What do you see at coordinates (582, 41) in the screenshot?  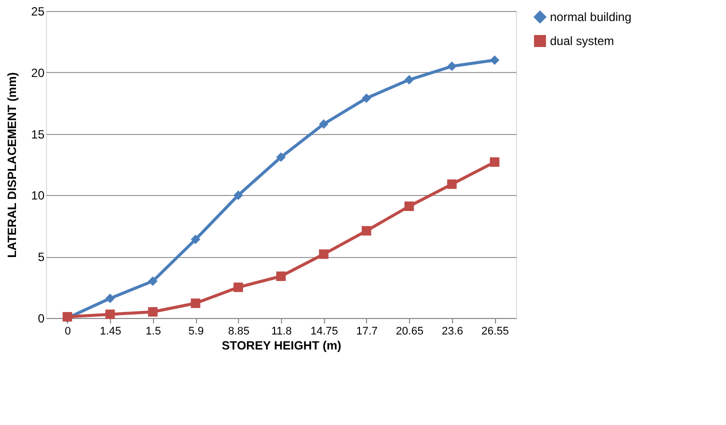 I see `legend-label: dual system` at bounding box center [582, 41].